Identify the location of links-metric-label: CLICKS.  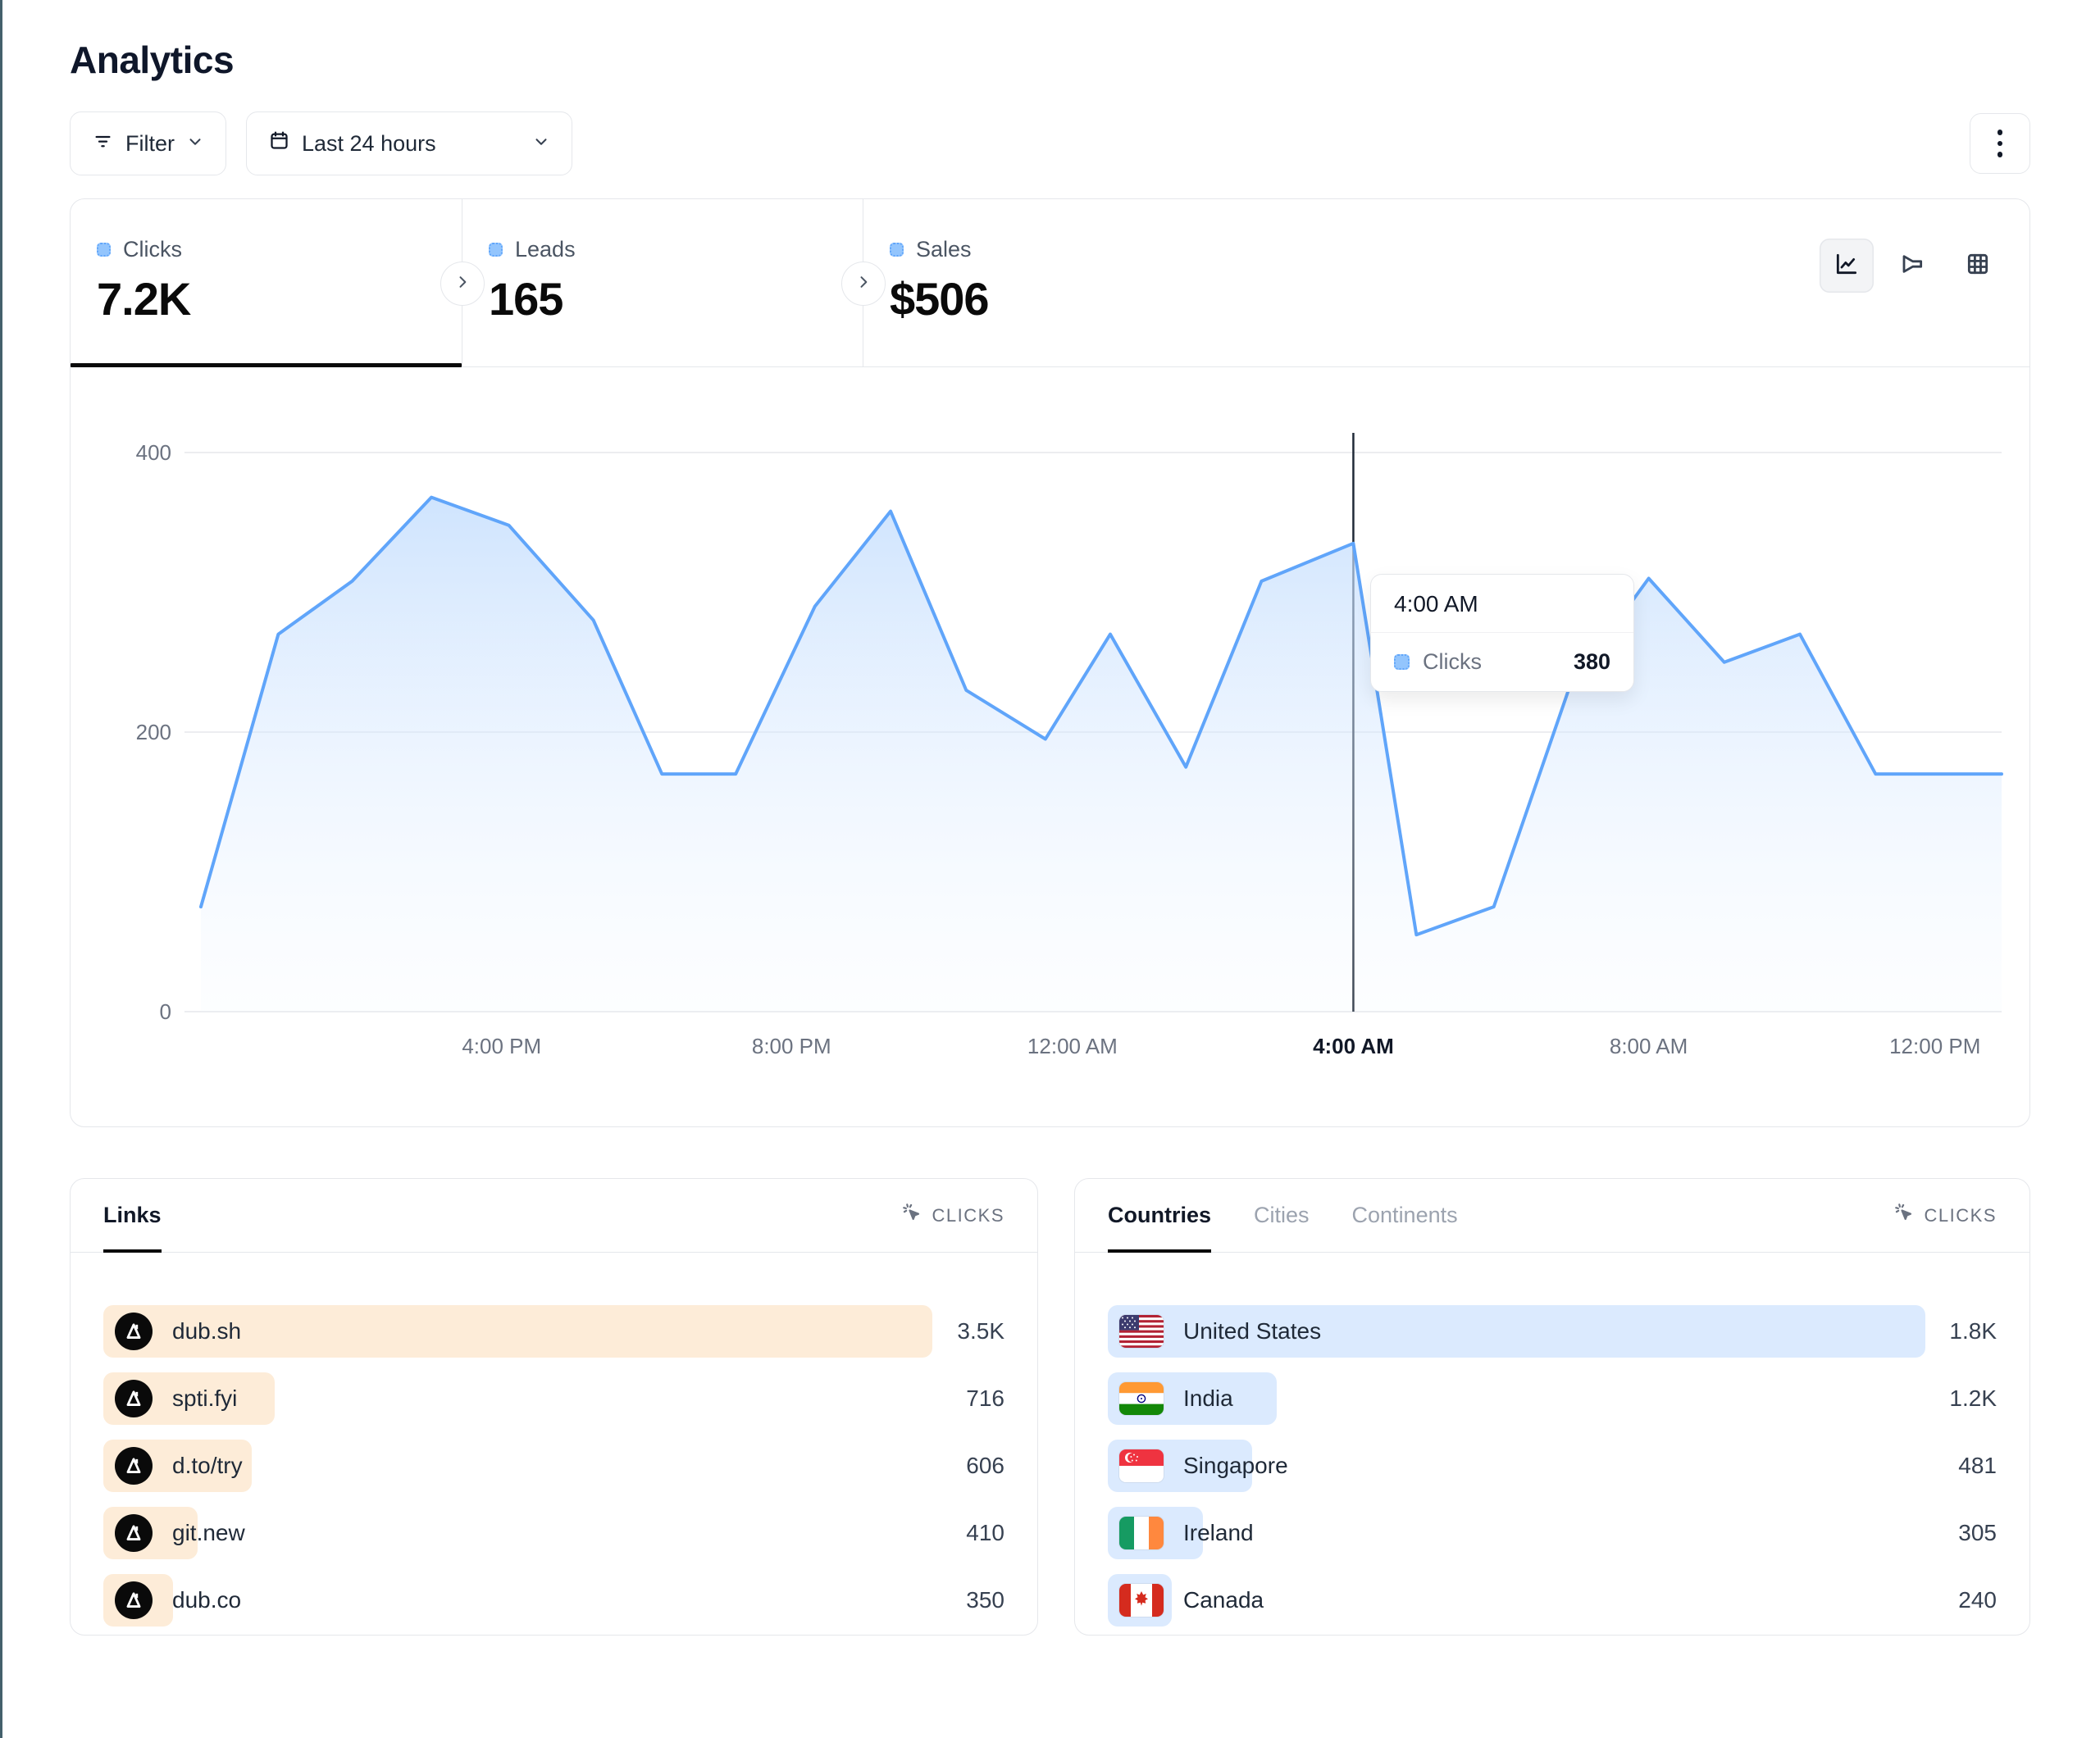
(968, 1215).